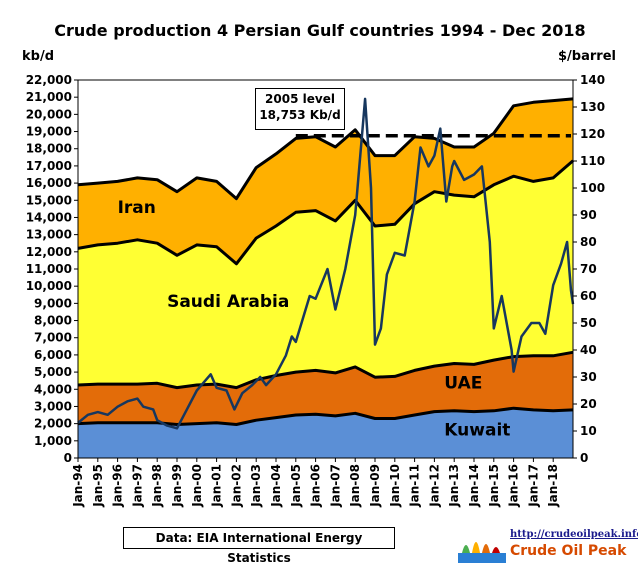  What do you see at coordinates (49, 235) in the screenshot?
I see `y-left-tick-label: 13,000` at bounding box center [49, 235].